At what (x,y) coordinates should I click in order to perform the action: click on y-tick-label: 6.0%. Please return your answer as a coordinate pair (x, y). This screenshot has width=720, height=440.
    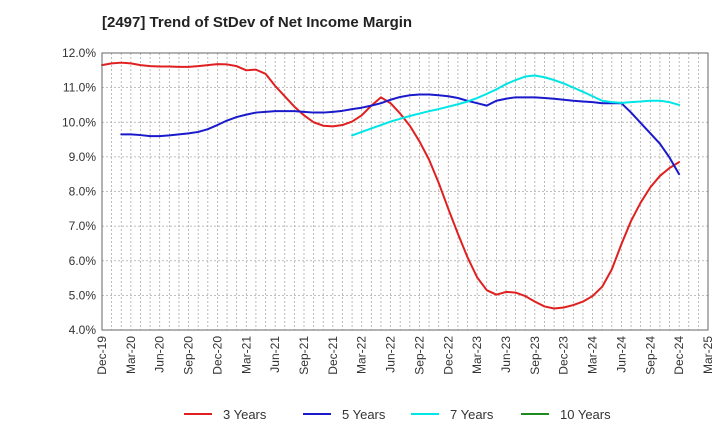
    Looking at the image, I should click on (83, 261).